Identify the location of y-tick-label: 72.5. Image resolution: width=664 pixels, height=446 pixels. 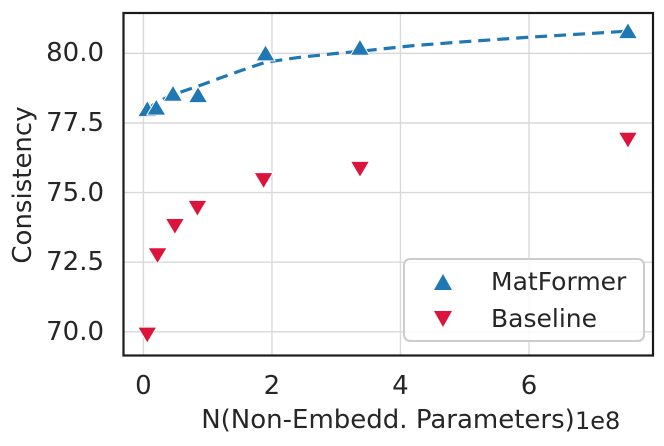
(75, 262).